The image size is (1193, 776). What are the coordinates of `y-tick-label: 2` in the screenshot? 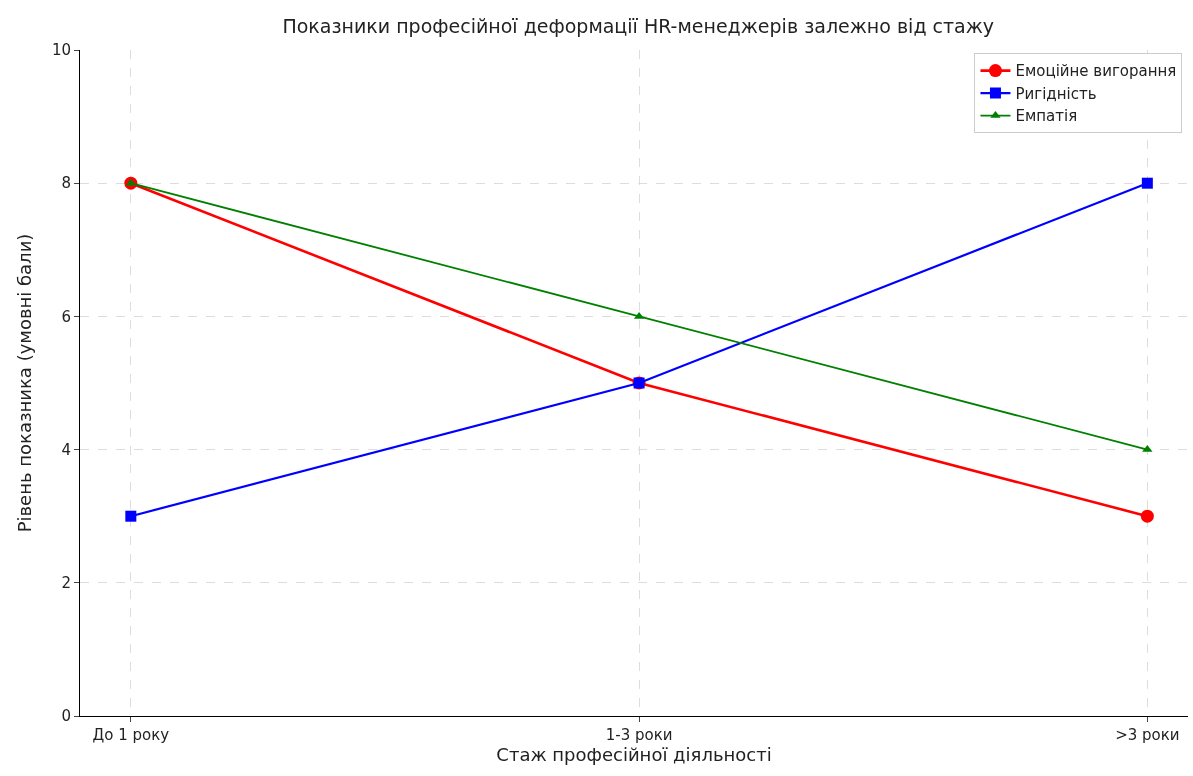 It's located at (66, 583).